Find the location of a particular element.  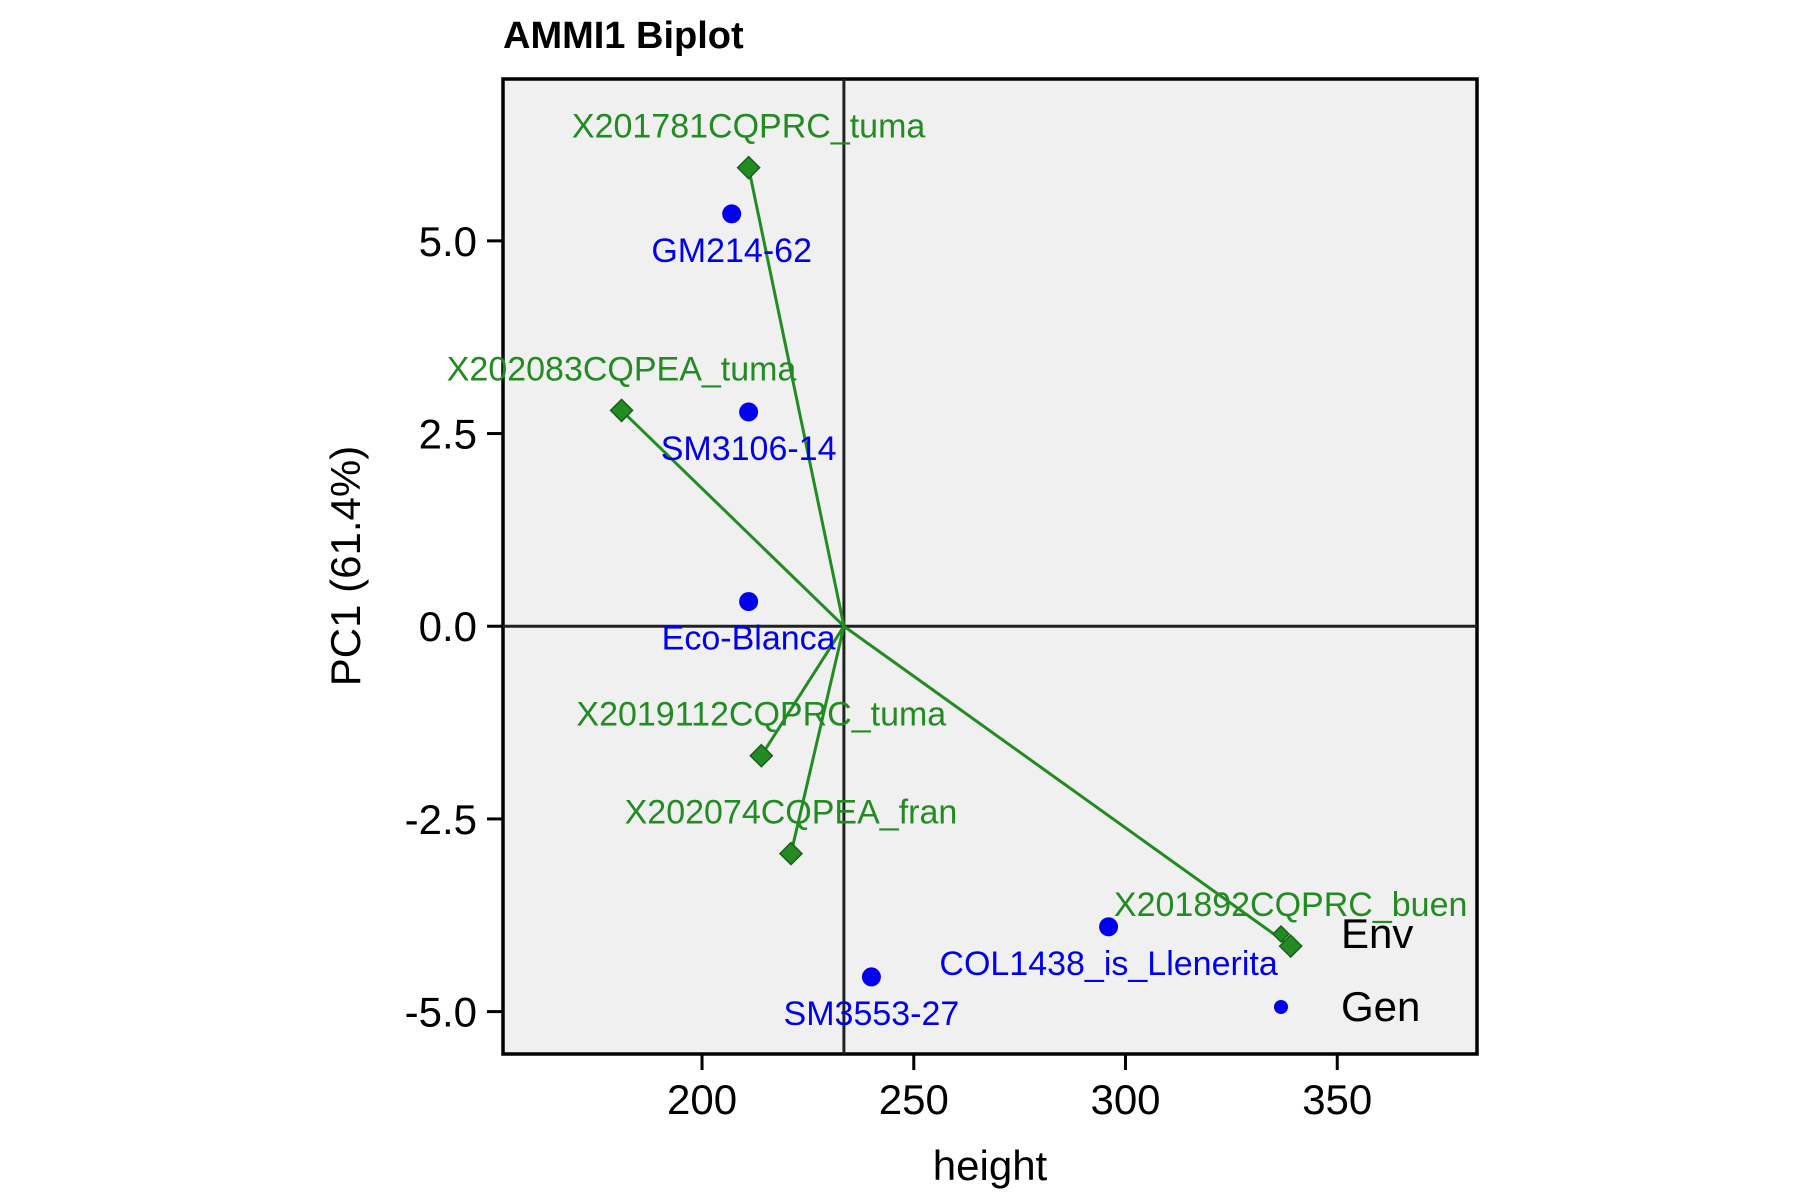

y-tick-label: 5.0 is located at coordinates (448, 241).